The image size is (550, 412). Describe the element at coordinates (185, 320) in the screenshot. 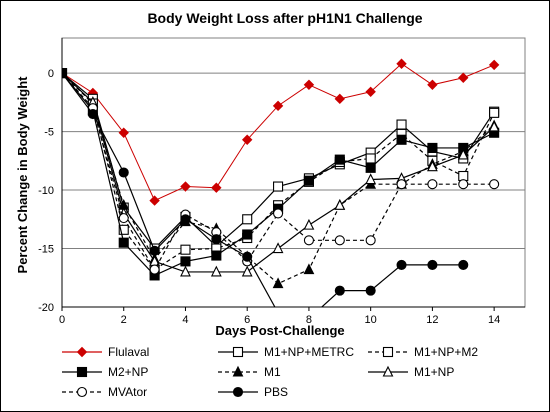

I see `x-tick-label: 4` at that location.